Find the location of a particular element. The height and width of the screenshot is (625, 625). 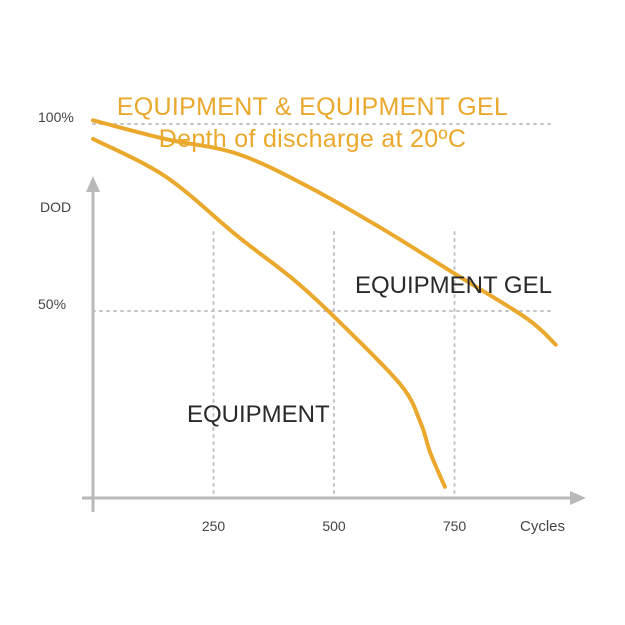

y-axis-arrow is located at coordinates (93, 184).